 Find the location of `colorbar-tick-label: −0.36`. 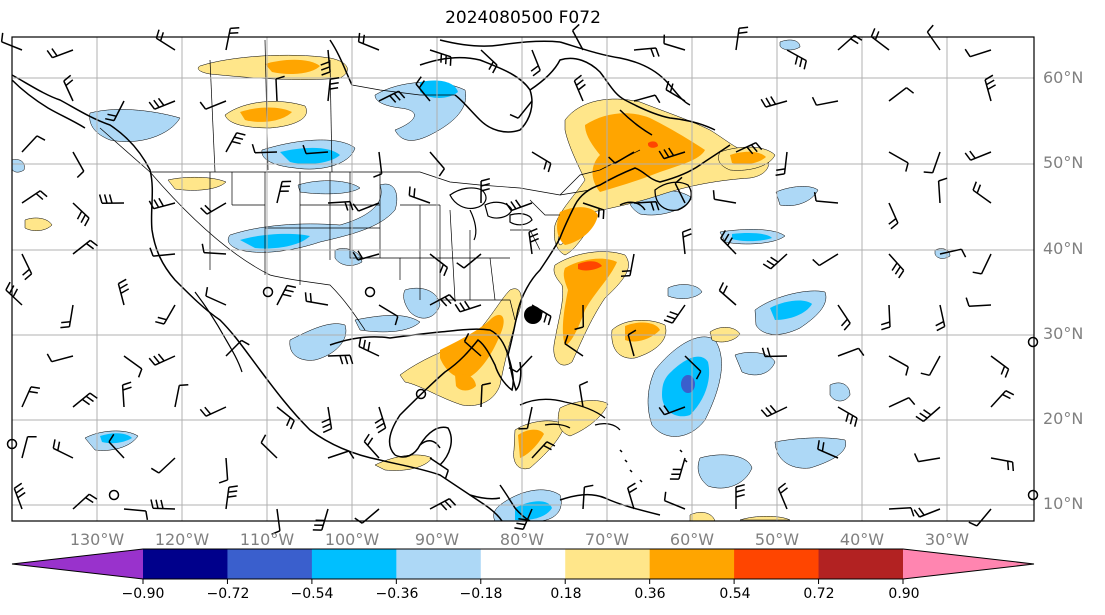

colorbar-tick-label: −0.36 is located at coordinates (397, 594).